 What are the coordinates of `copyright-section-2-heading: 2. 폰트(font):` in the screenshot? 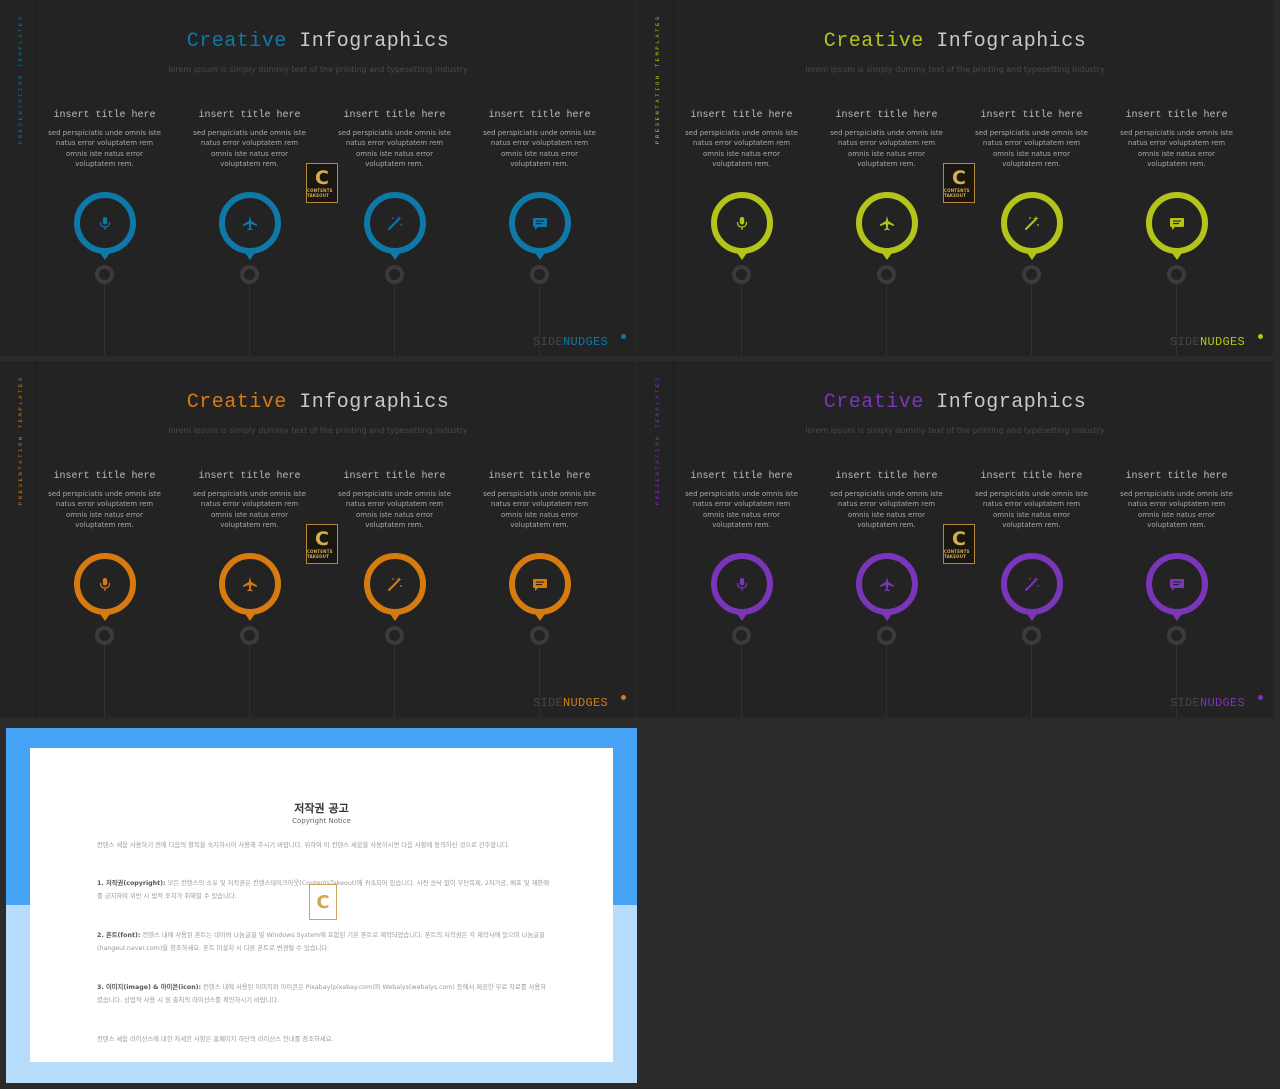 It's located at (119, 935).